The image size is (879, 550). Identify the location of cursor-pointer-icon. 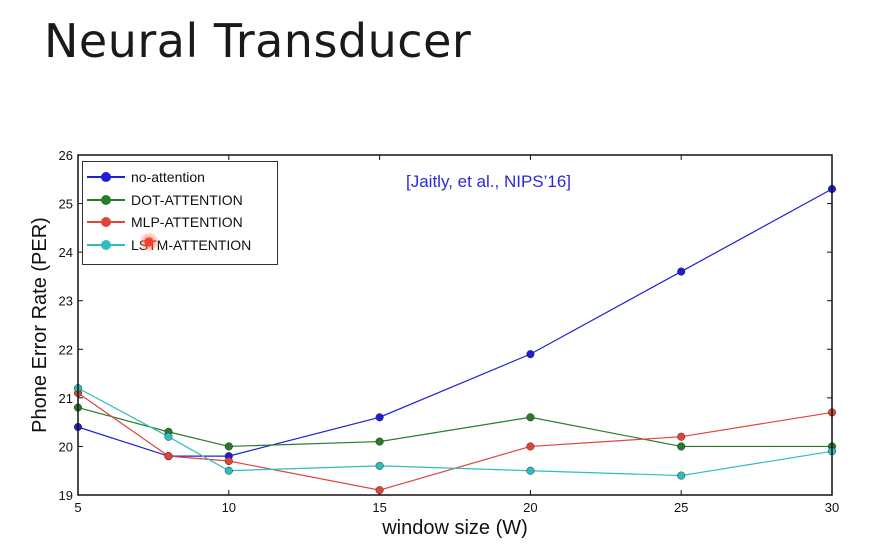
(149, 242).